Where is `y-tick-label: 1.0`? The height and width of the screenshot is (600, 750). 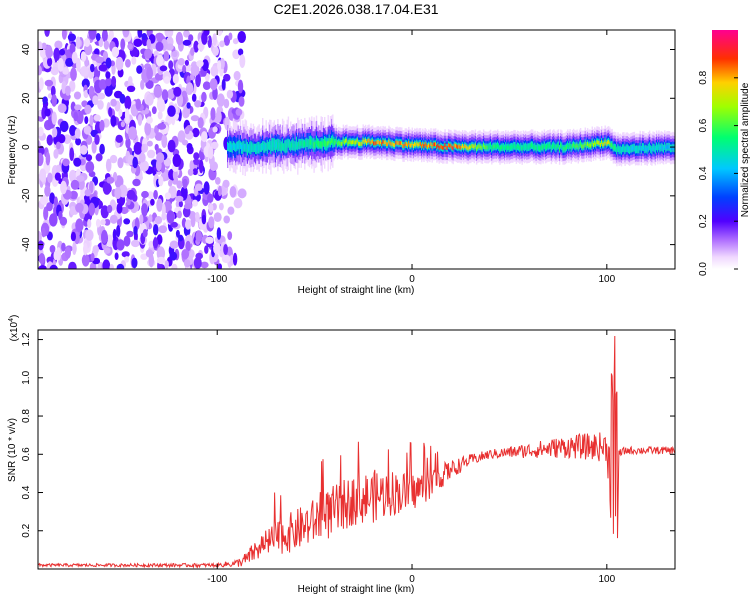
y-tick-label: 1.0 is located at coordinates (26, 377).